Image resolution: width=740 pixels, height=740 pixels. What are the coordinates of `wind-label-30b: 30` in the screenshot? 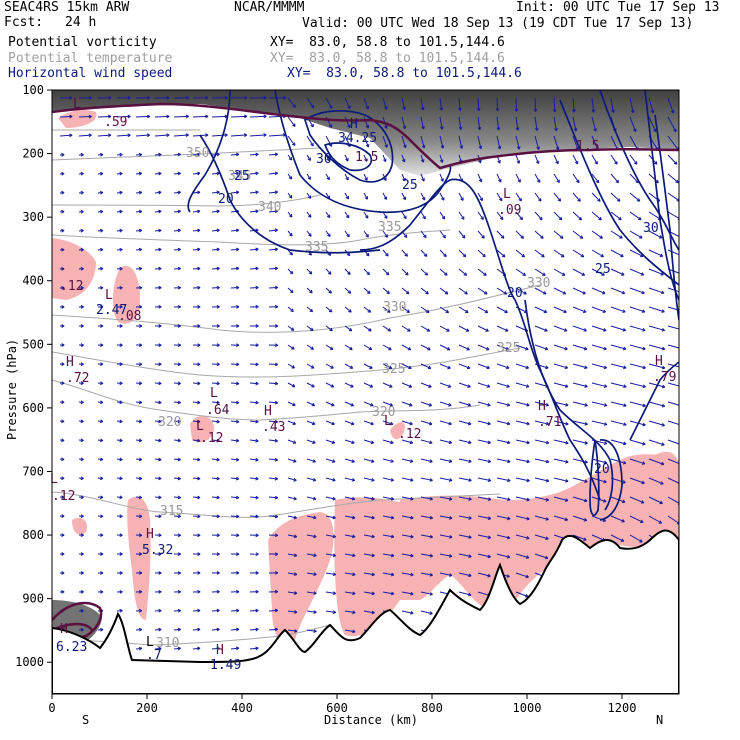 It's located at (651, 228).